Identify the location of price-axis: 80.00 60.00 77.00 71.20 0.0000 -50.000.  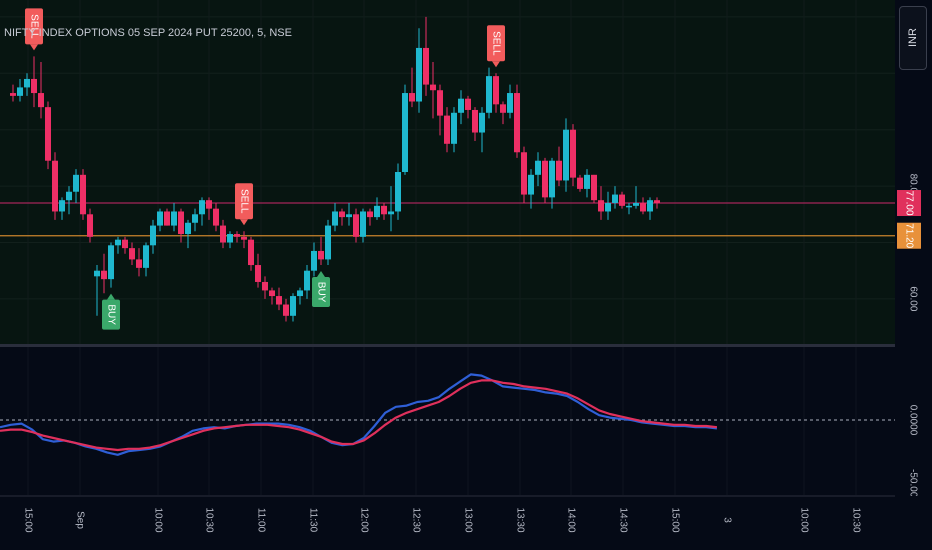
(913, 275).